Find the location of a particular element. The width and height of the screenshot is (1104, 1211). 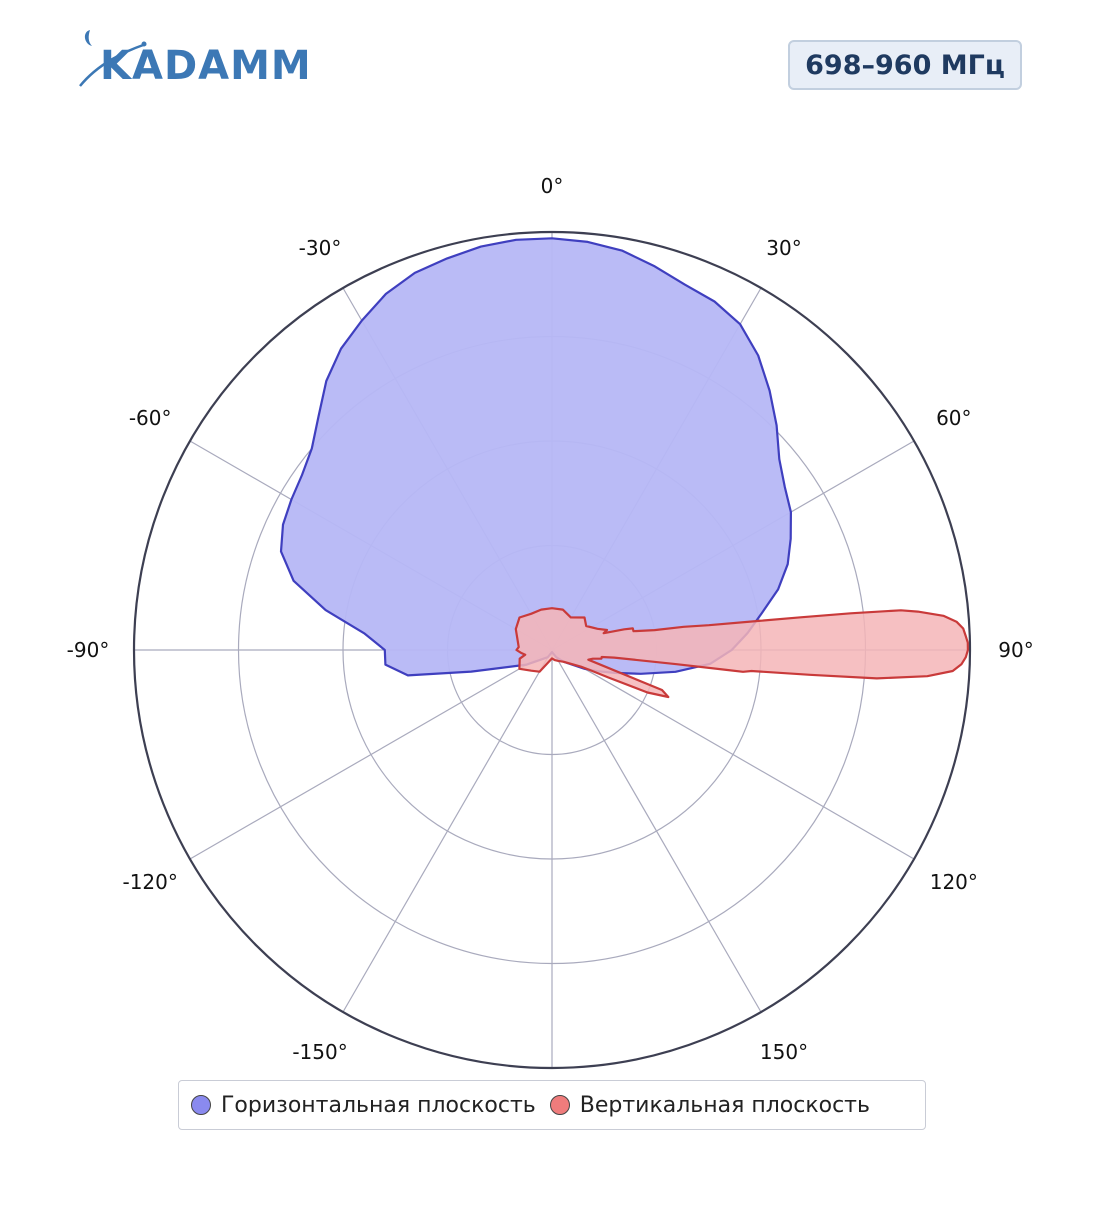

tick-label-150: 150° is located at coordinates (784, 1052).